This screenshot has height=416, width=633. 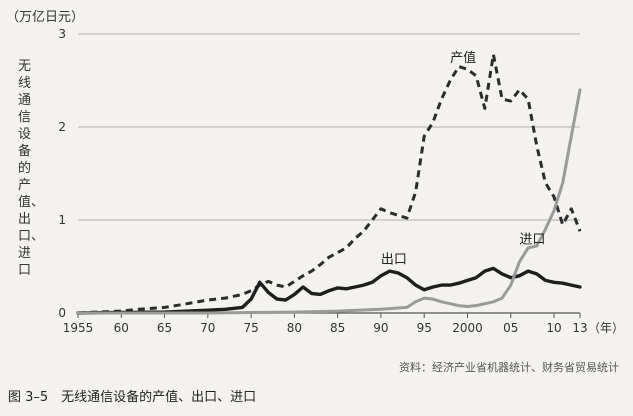 What do you see at coordinates (250, 328) in the screenshot?
I see `x-tick-label: 75` at bounding box center [250, 328].